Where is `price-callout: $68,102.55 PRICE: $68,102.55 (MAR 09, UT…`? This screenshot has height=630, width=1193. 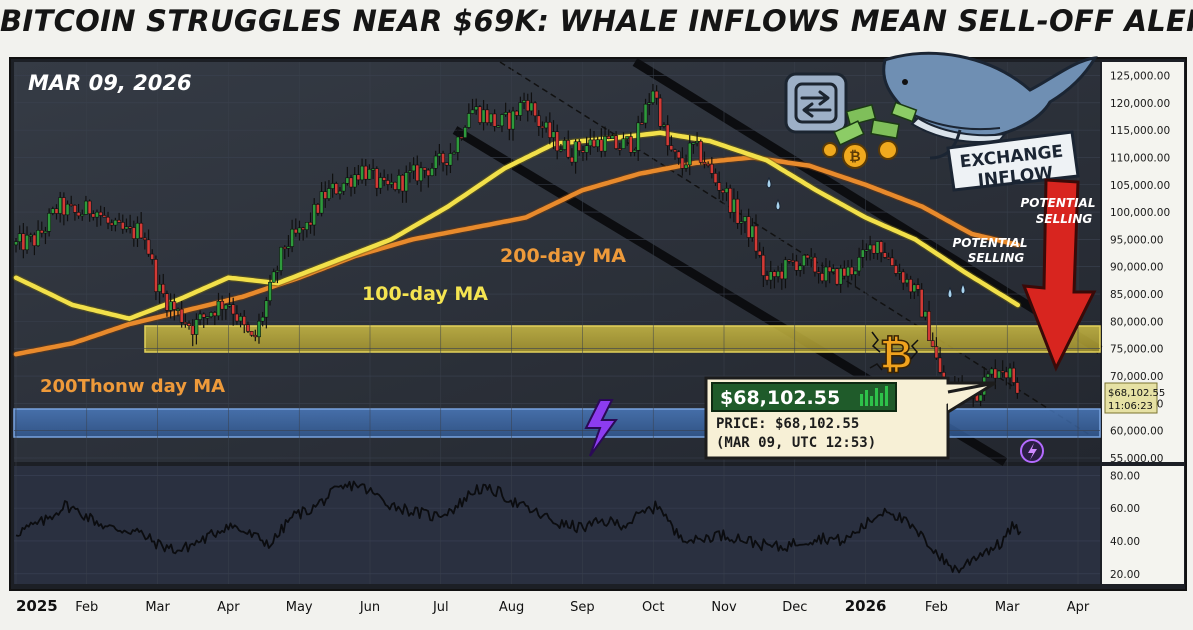
price-callout: $68,102.55 PRICE: $68,102.55 (MAR 09, UT… is located at coordinates (850, 418).